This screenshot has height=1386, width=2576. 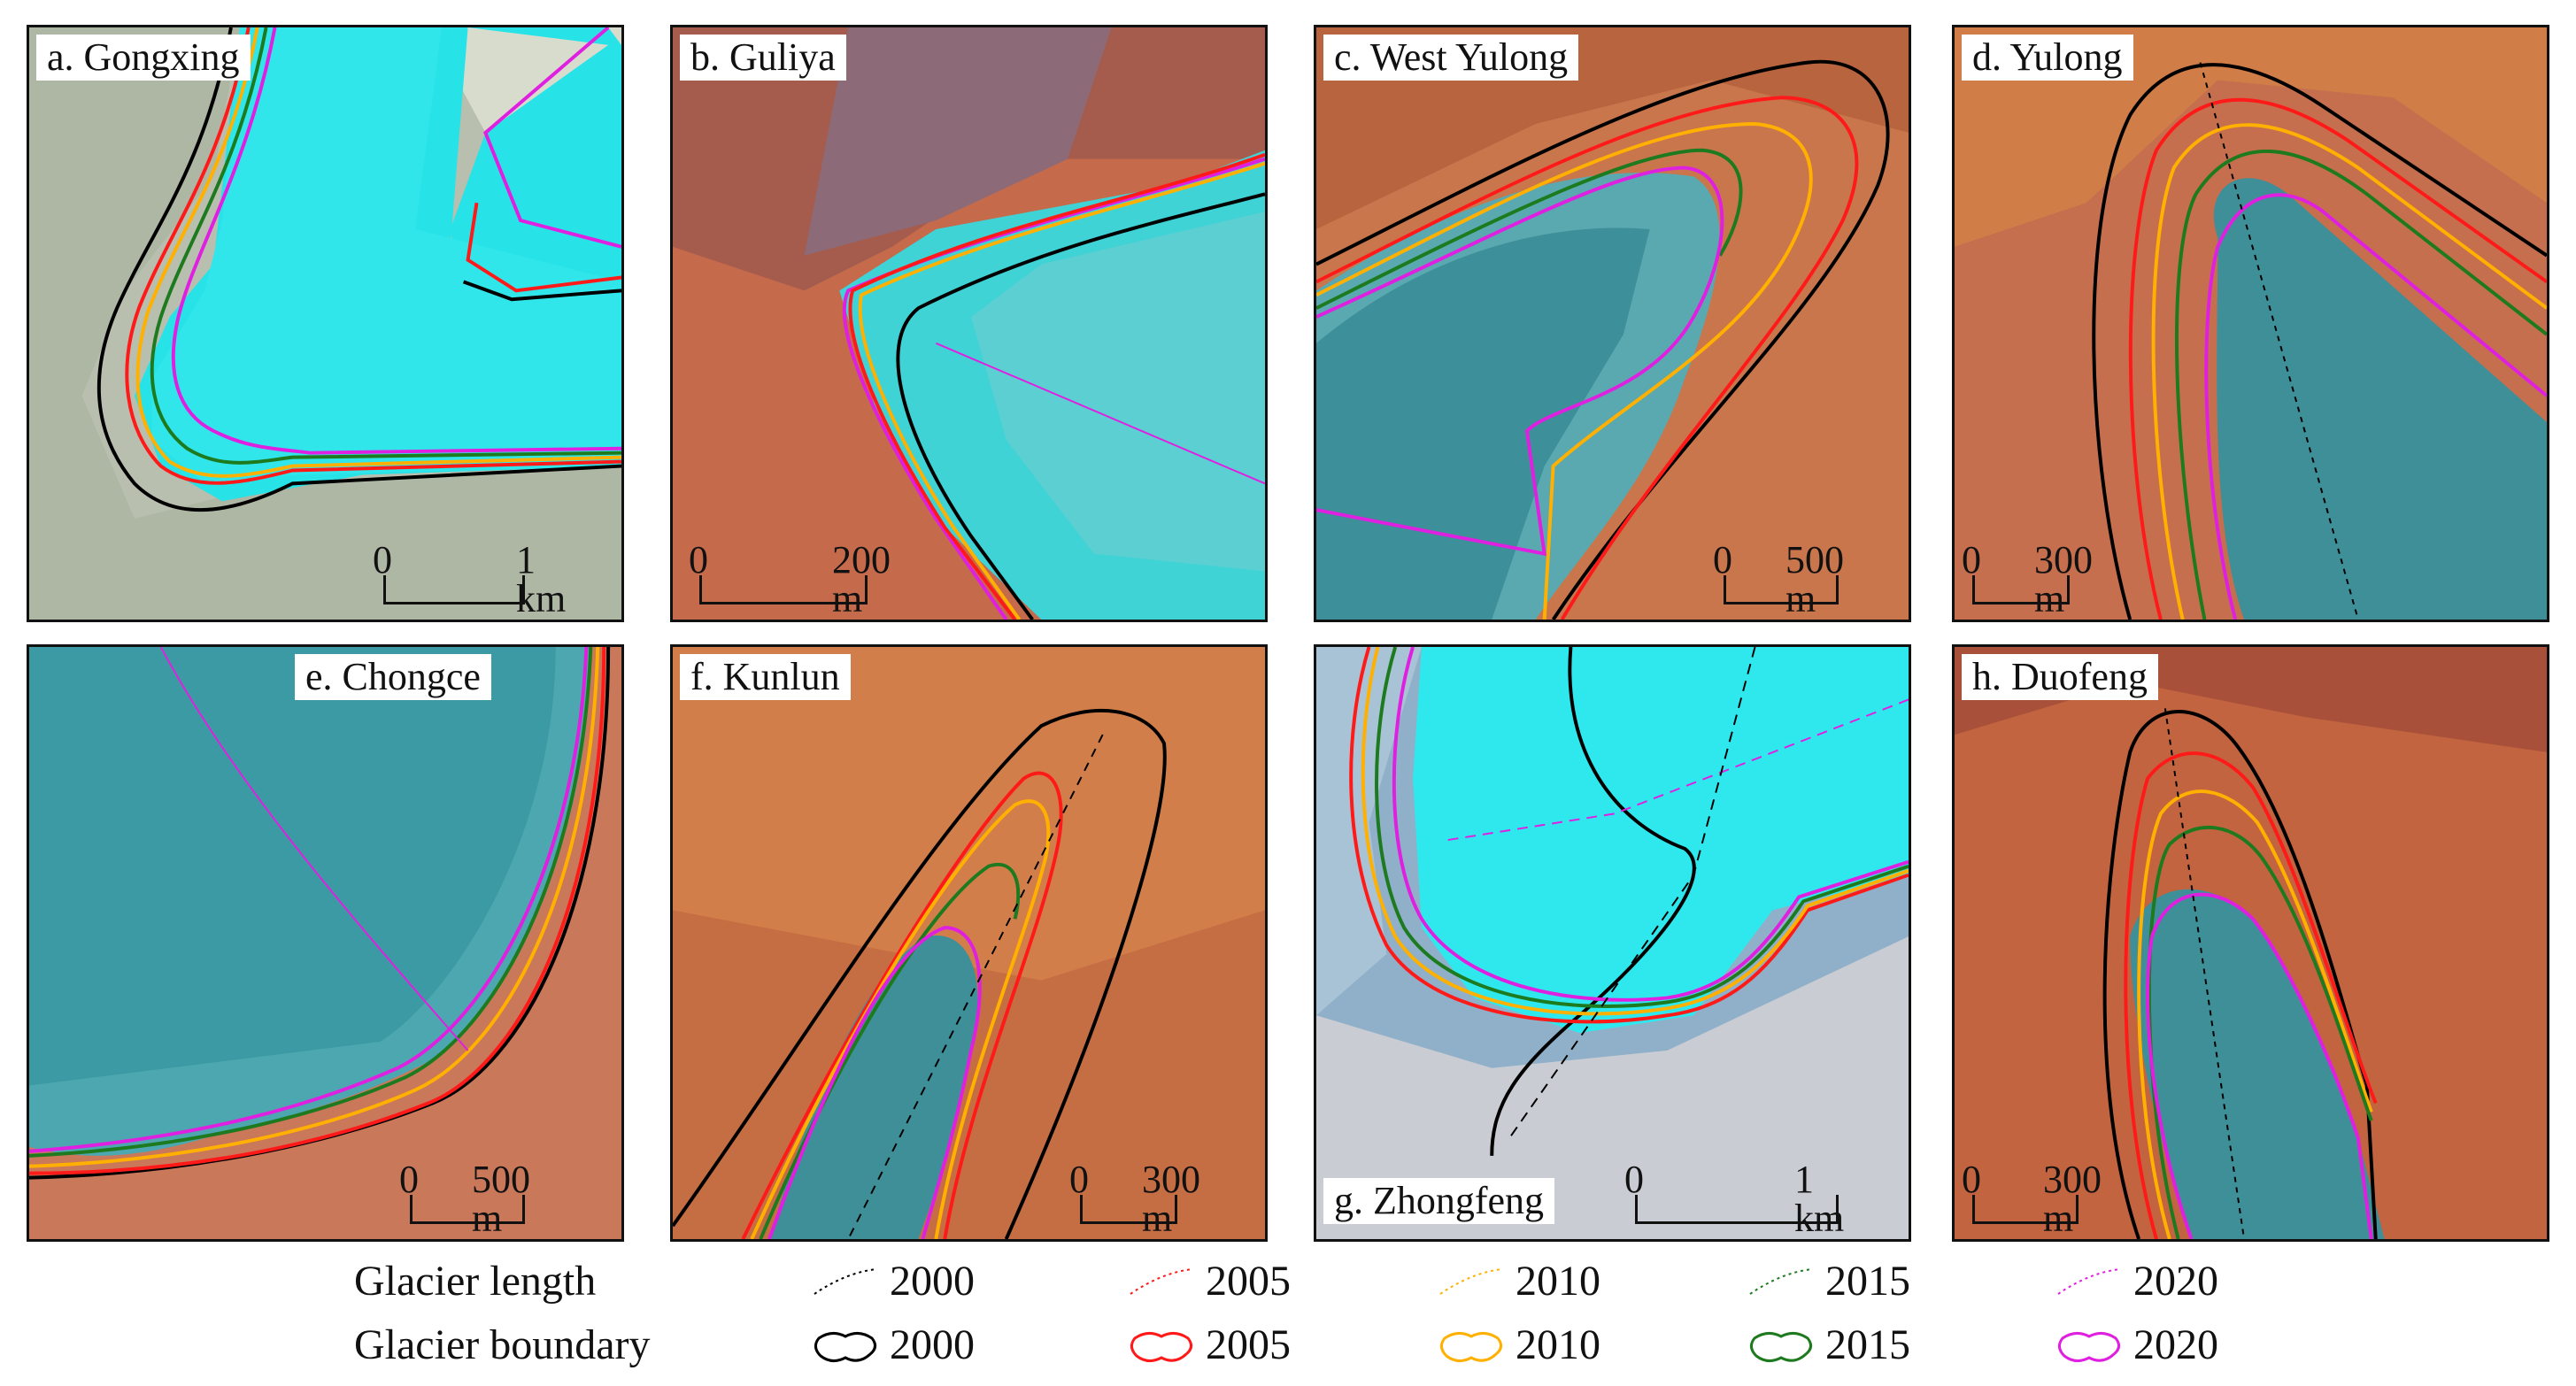 What do you see at coordinates (861, 579) in the screenshot?
I see `scale-end: 200 m` at bounding box center [861, 579].